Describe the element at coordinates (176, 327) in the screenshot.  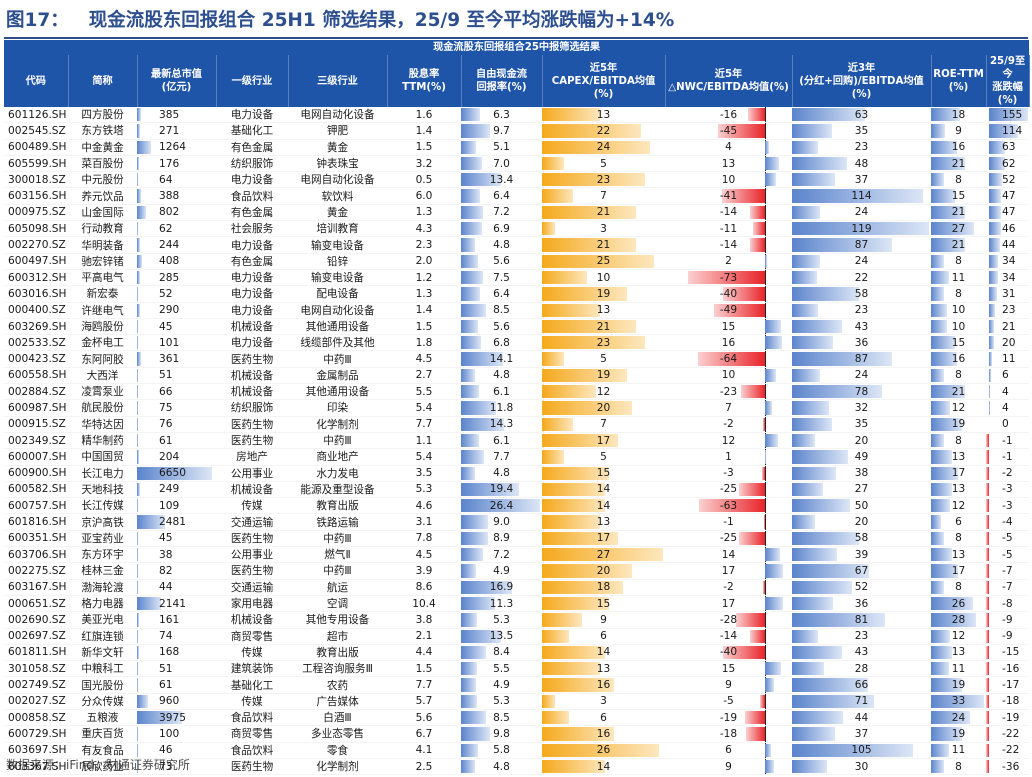
I see `cell-mcap: 45` at that location.